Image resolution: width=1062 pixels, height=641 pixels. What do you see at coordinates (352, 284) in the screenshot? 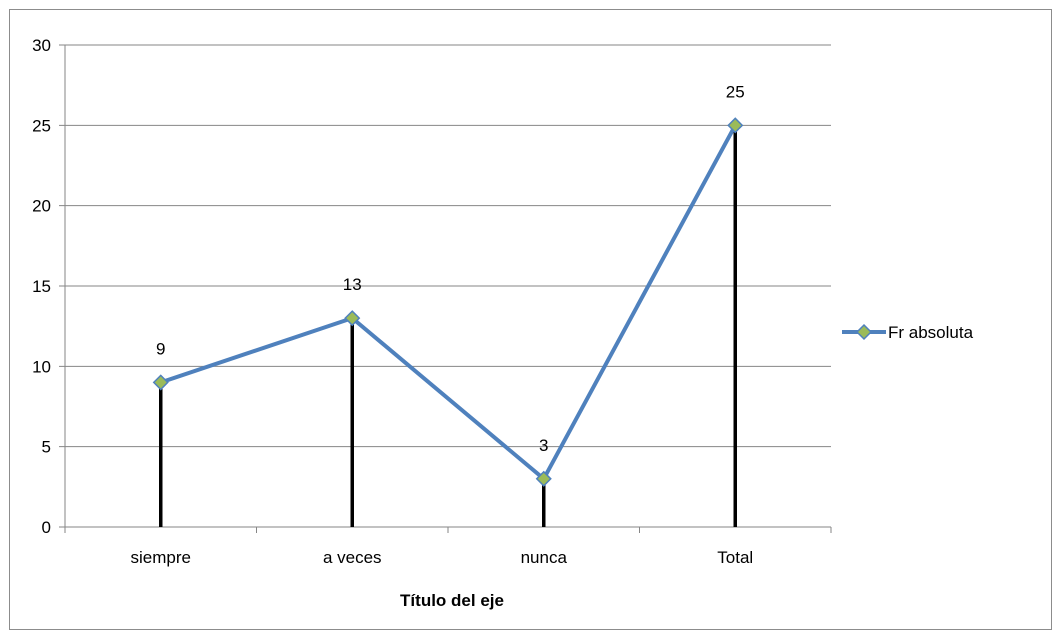
I see `data-label: 13` at bounding box center [352, 284].